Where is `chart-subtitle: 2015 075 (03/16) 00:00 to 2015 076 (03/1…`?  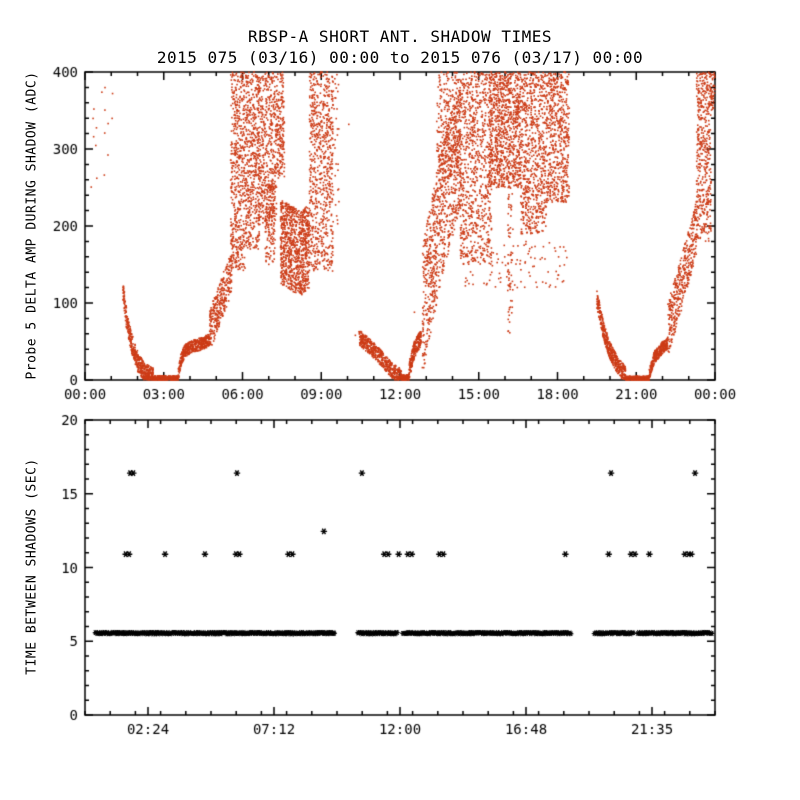 chart-subtitle: 2015 075 (03/16) 00:00 to 2015 076 (03/1… is located at coordinates (400, 57).